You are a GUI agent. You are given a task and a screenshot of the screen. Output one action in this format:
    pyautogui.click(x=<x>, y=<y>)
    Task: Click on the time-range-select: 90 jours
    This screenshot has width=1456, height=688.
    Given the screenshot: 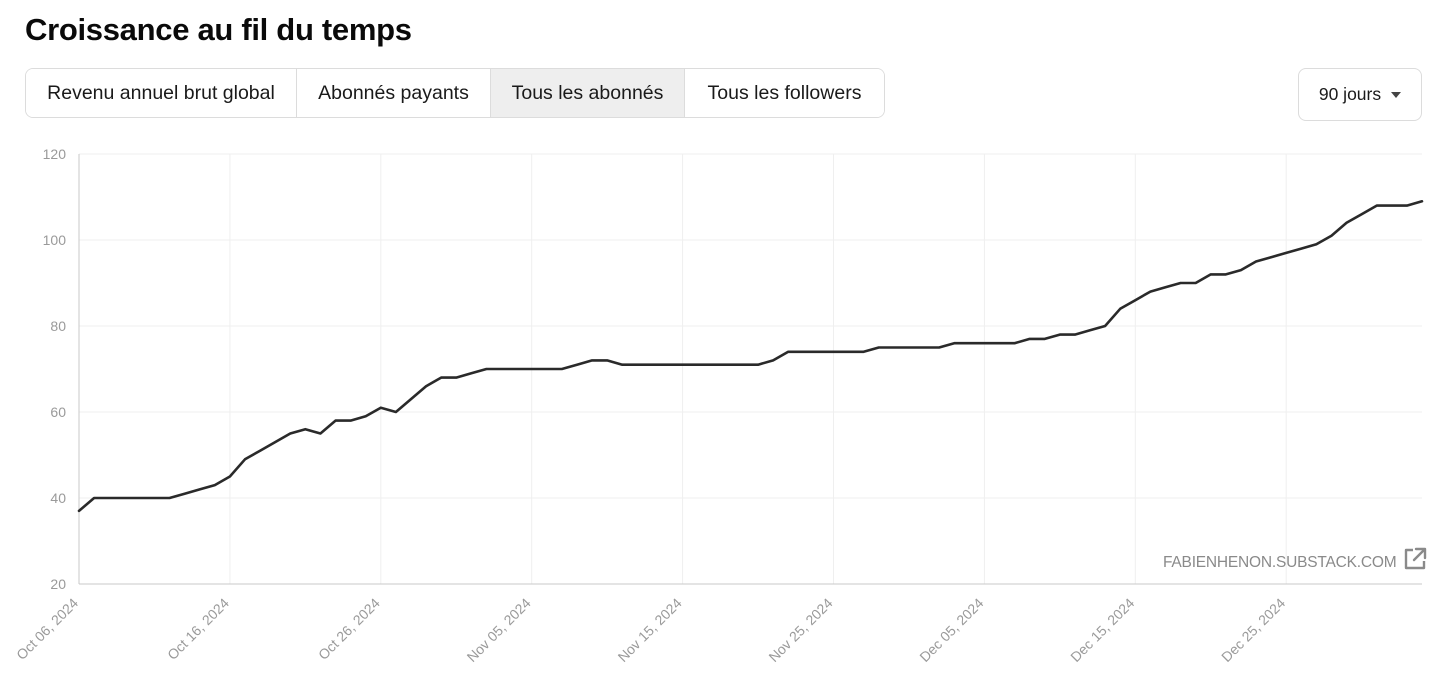 What is the action you would take?
    pyautogui.click(x=1360, y=94)
    